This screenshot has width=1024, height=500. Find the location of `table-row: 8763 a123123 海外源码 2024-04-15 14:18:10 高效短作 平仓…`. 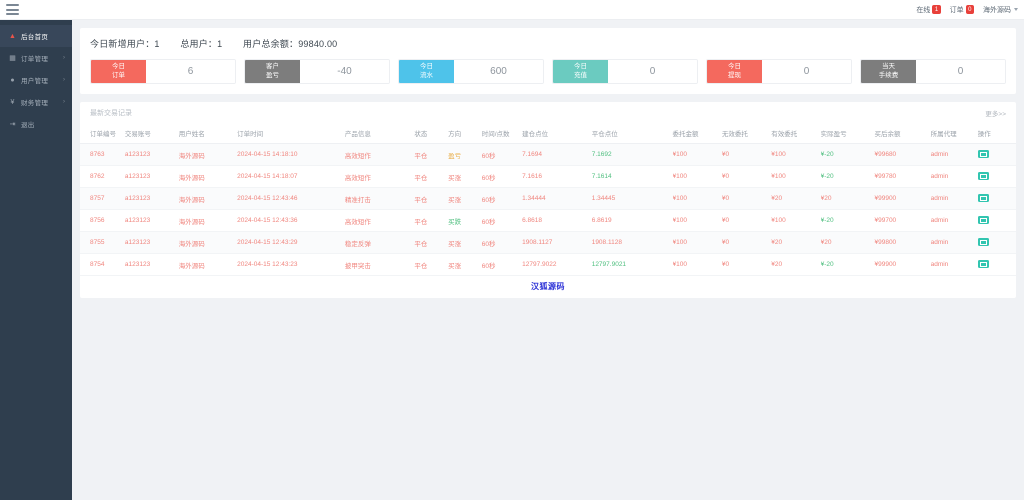

table-row: 8763 a123123 海外源码 2024-04-15 14:18:10 高效短作 平仓… is located at coordinates (548, 154).